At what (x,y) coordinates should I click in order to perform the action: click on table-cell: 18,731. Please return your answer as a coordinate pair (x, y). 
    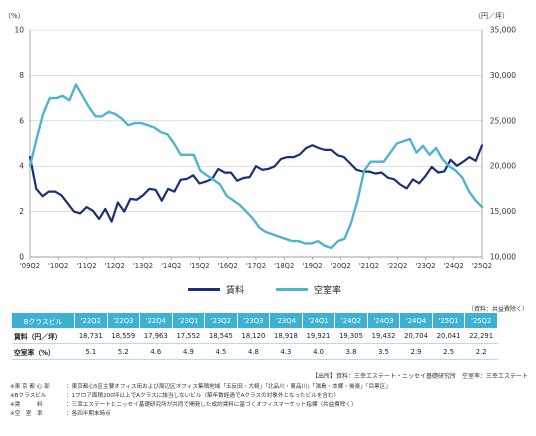
    Looking at the image, I should click on (91, 336).